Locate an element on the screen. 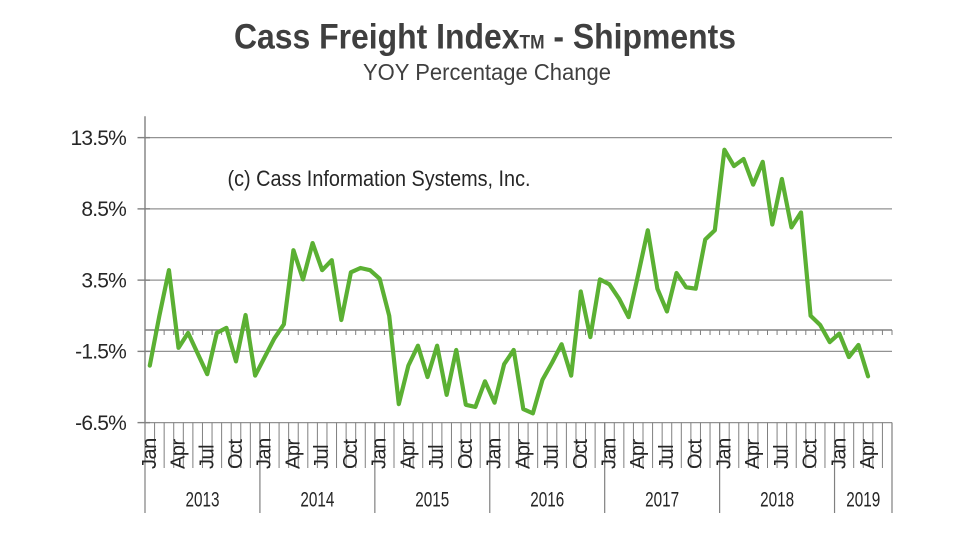 This screenshot has width=959, height=551. svg-text:Cass Freight IndexTM - Shipmen: Cass Freight IndexTM - Shipments is located at coordinates (485, 37).